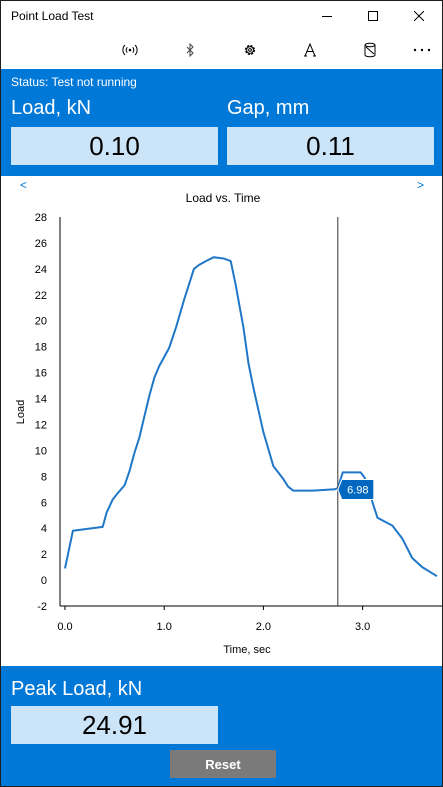  I want to click on more-icon, so click(422, 50).